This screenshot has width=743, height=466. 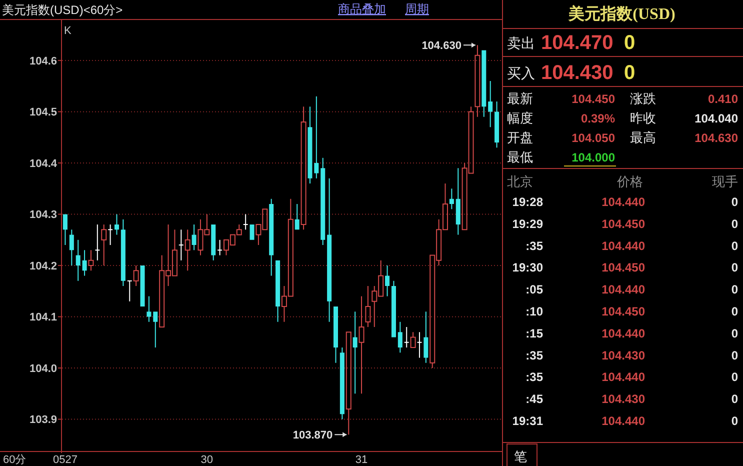 I want to click on text: 价格, so click(x=629, y=181).